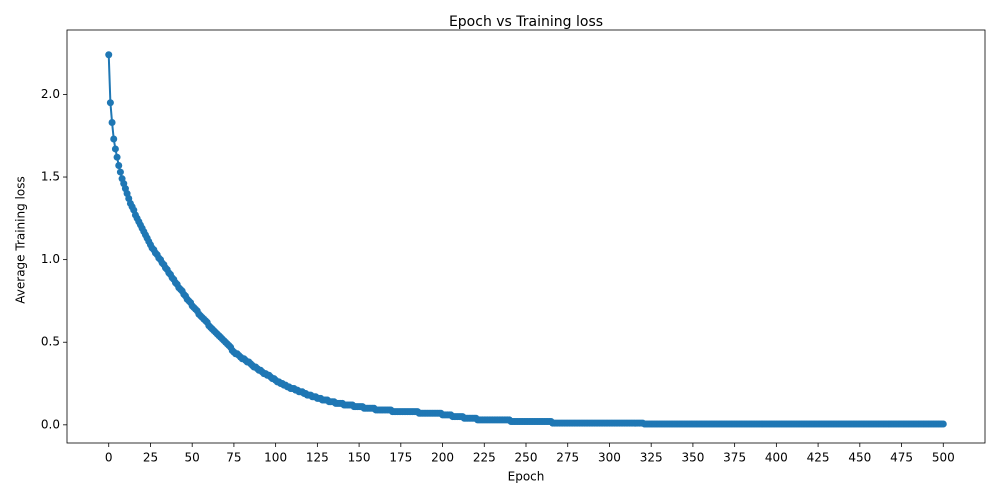 The height and width of the screenshot is (500, 1000). I want to click on x-tick-label: 325, so click(651, 458).